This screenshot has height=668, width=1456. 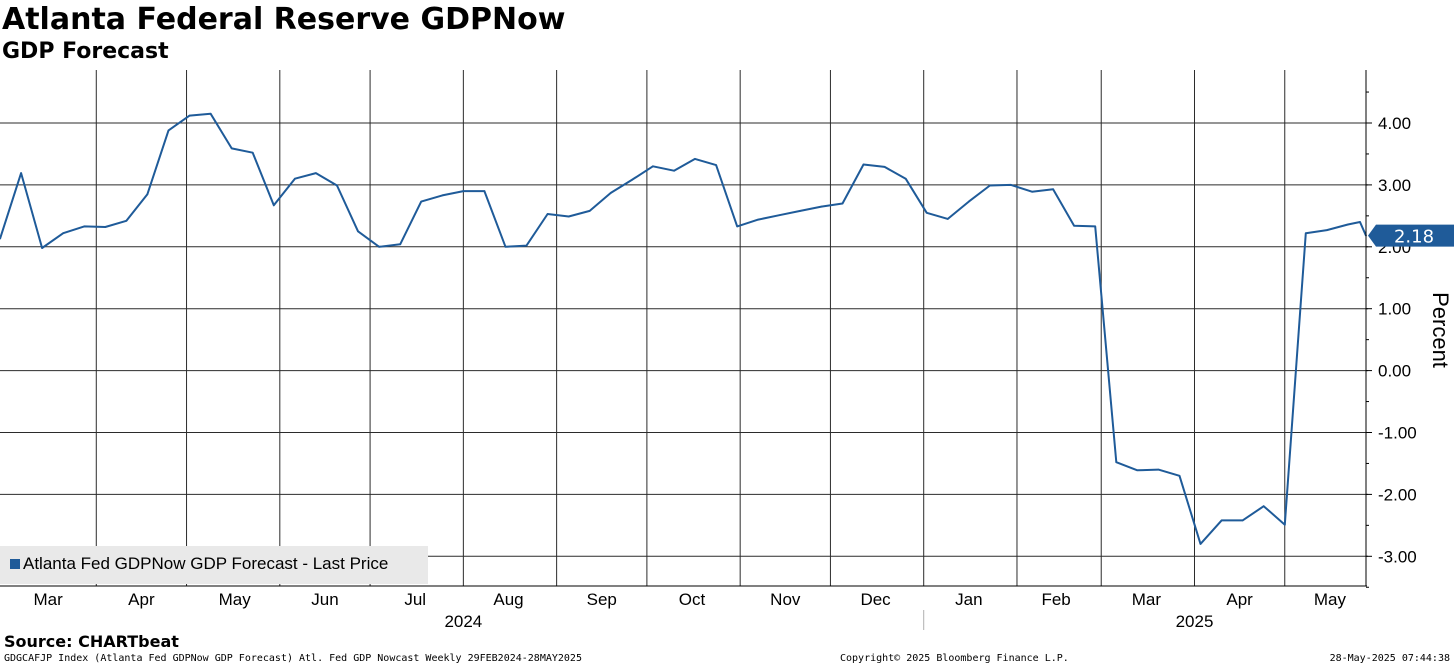 What do you see at coordinates (1397, 433) in the screenshot?
I see `ytick-label: -1.00` at bounding box center [1397, 433].